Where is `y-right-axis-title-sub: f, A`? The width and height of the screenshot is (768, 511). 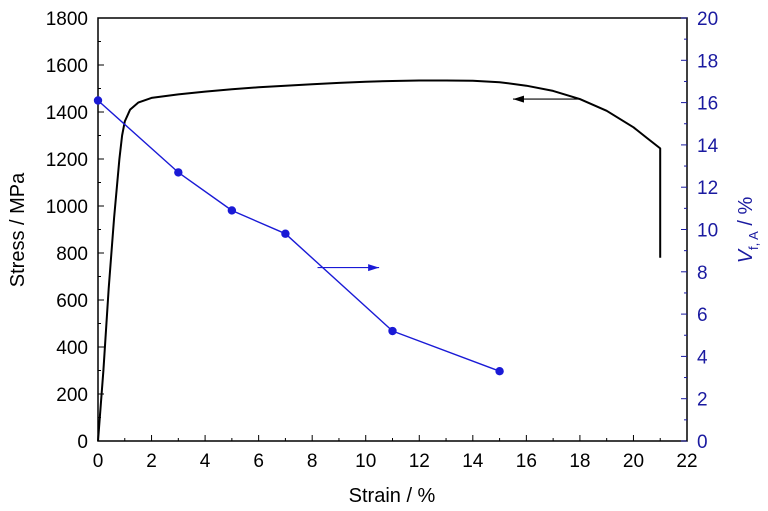 y-right-axis-title-sub: f, A is located at coordinates (753, 240).